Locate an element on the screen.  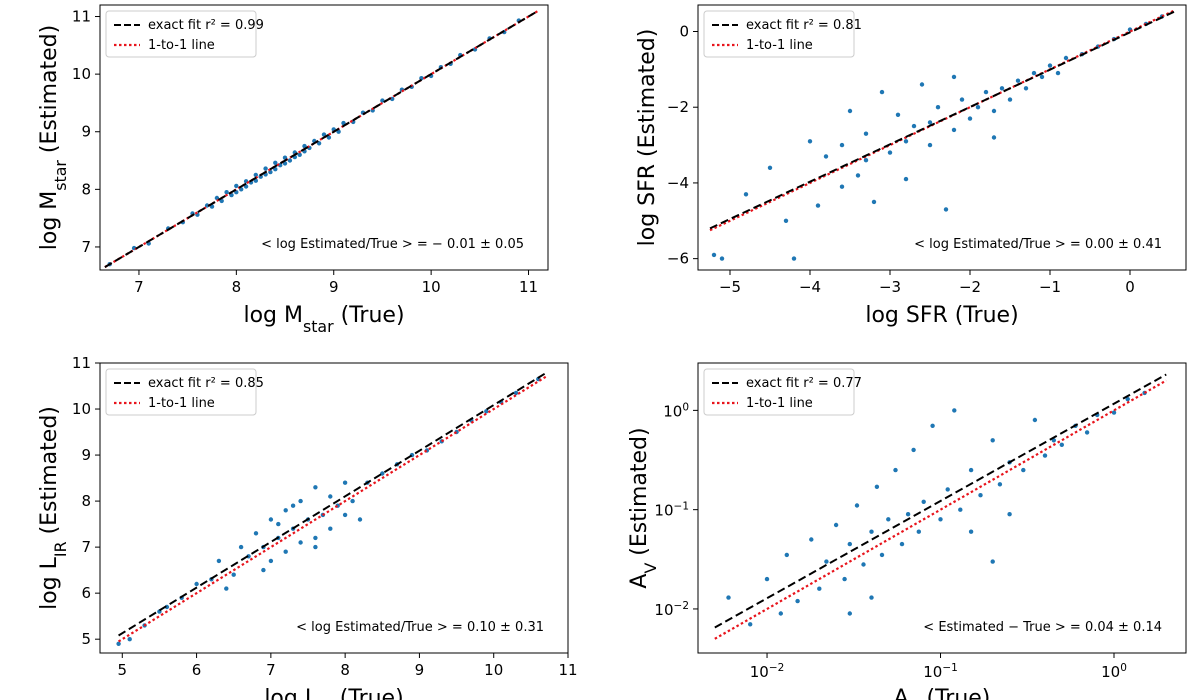
y-axis-title: log LIR (Estimated) is located at coordinates (53, 508).